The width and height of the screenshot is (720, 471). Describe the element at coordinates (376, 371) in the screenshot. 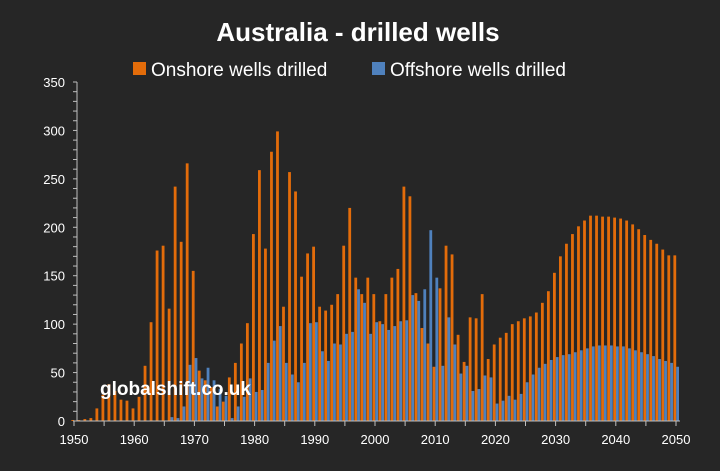

I see `bar-offshore-2000` at that location.